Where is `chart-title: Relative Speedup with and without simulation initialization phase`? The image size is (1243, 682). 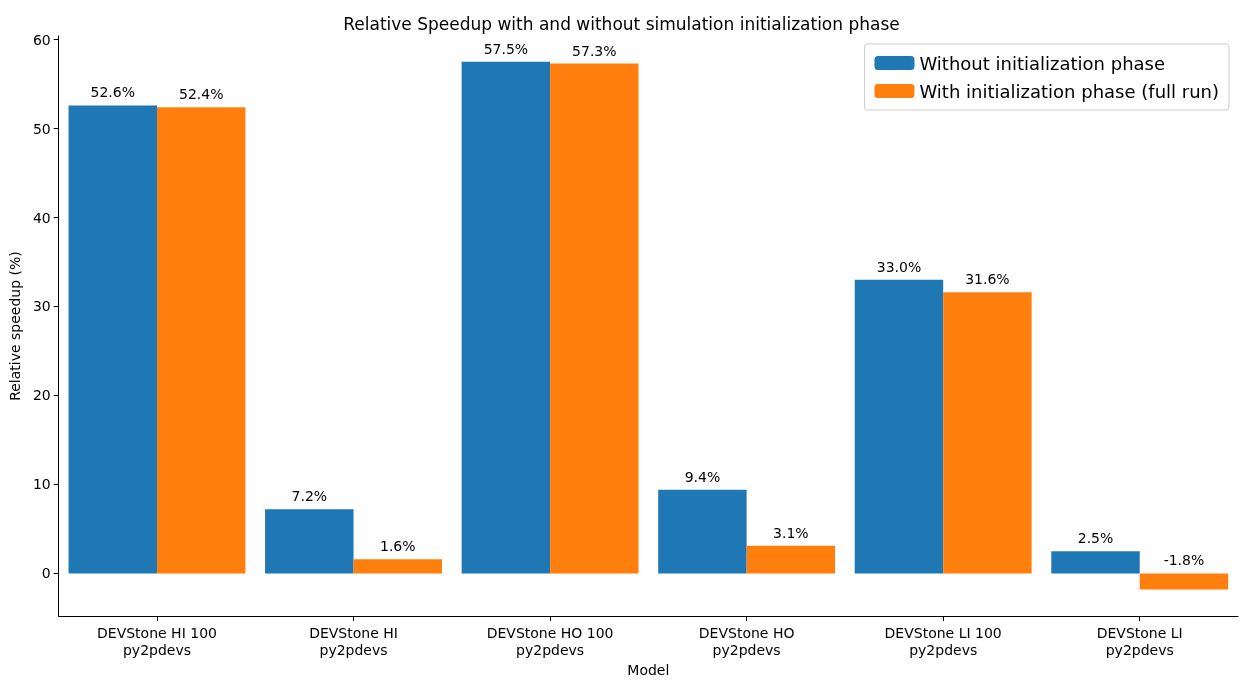 chart-title: Relative Speedup with and without simulation initialization phase is located at coordinates (621, 23).